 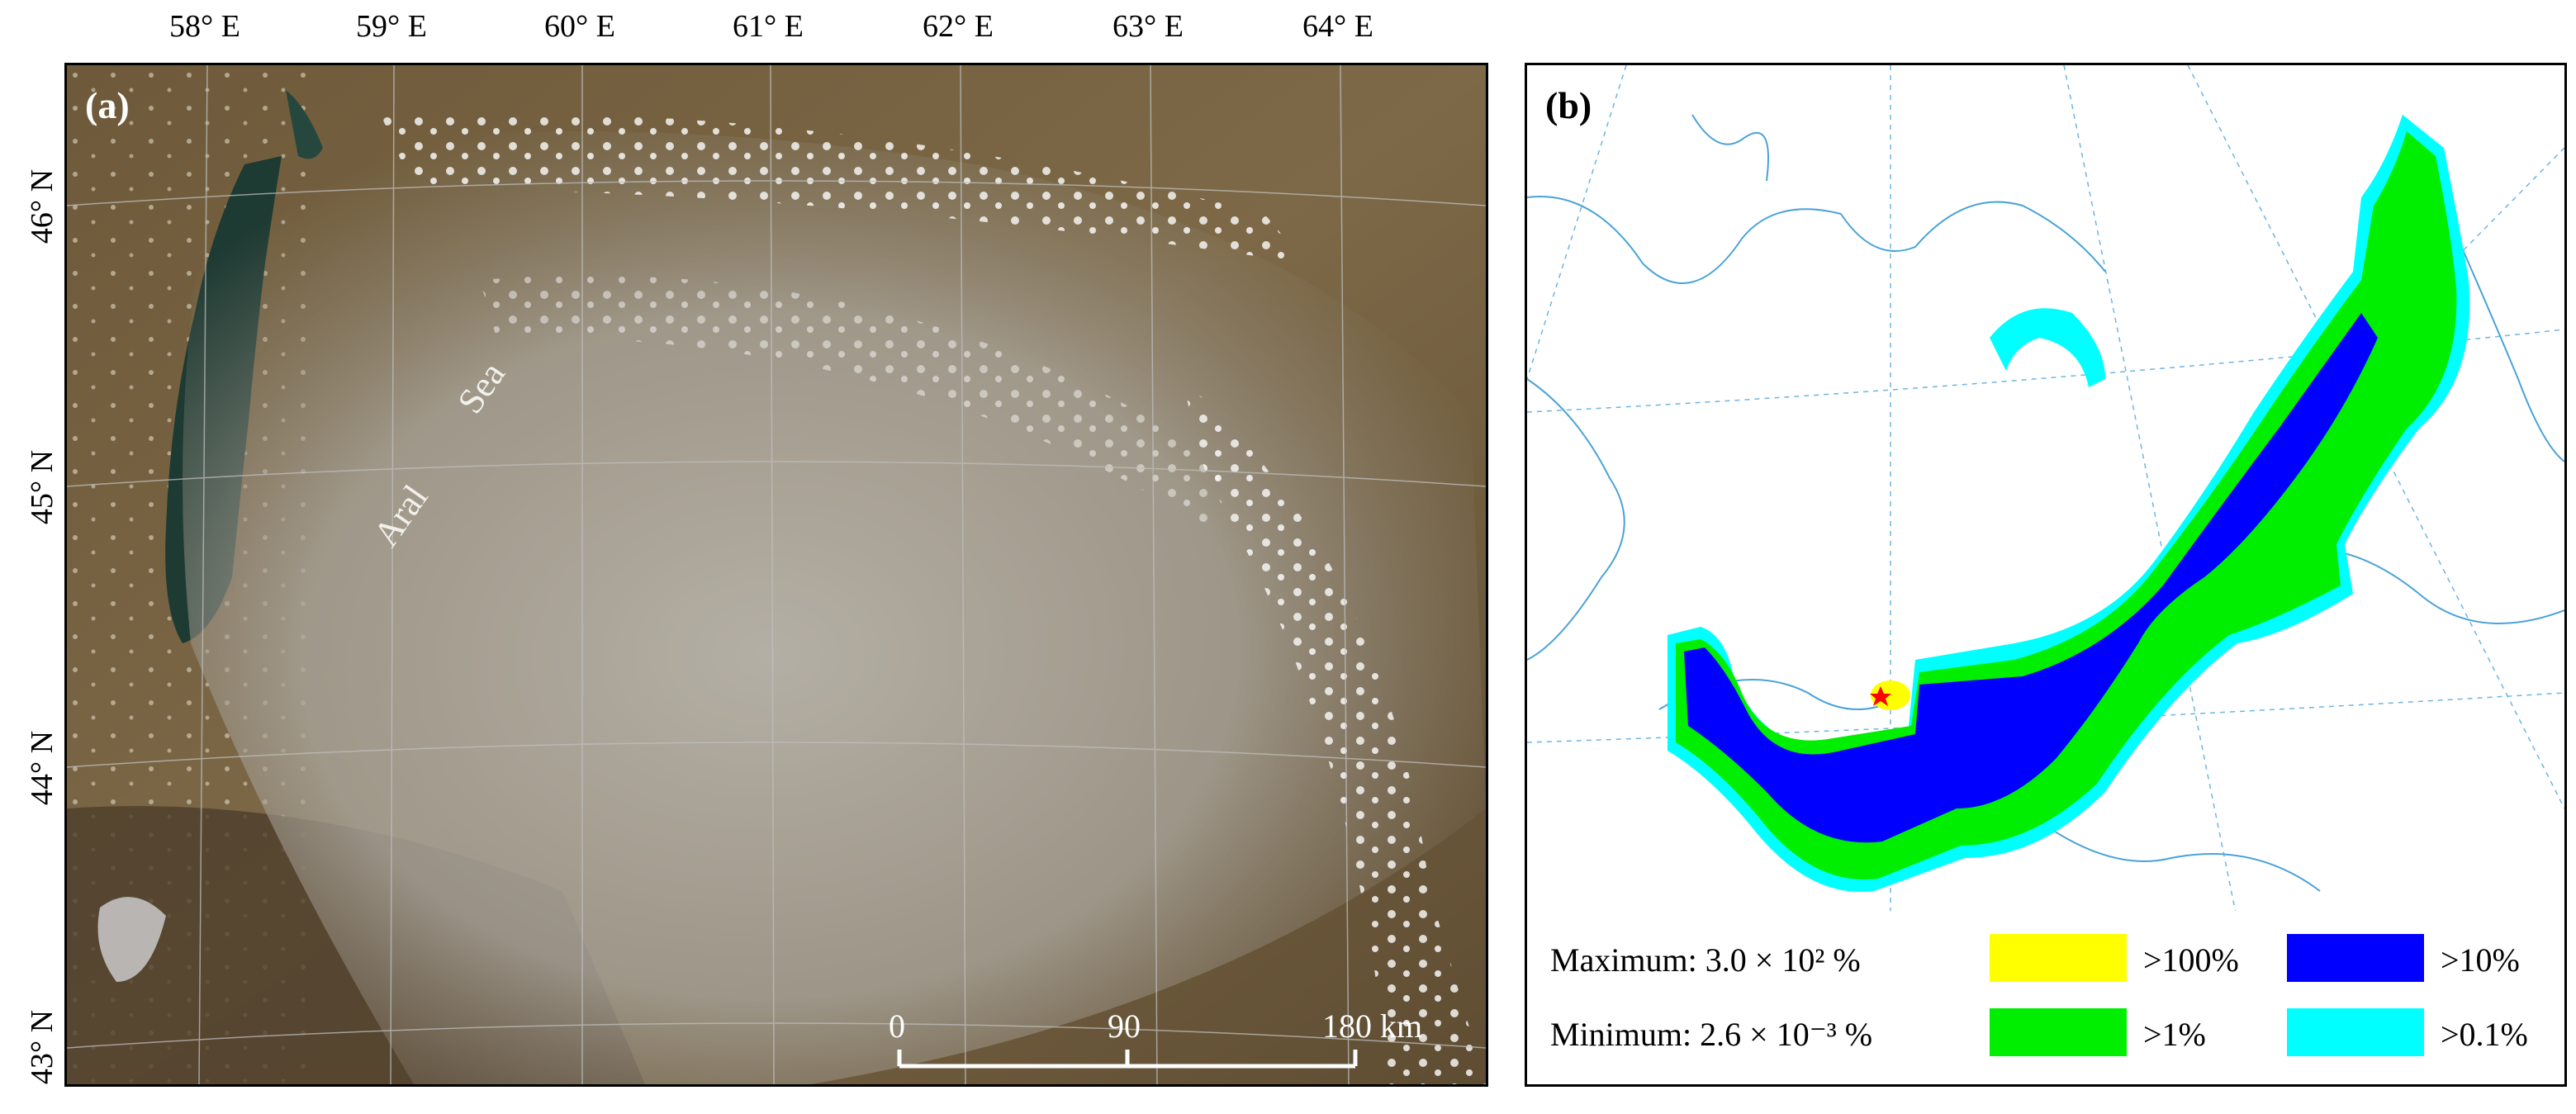 What do you see at coordinates (2191, 960) in the screenshot?
I see `legend-label-gt-100: >100%` at bounding box center [2191, 960].